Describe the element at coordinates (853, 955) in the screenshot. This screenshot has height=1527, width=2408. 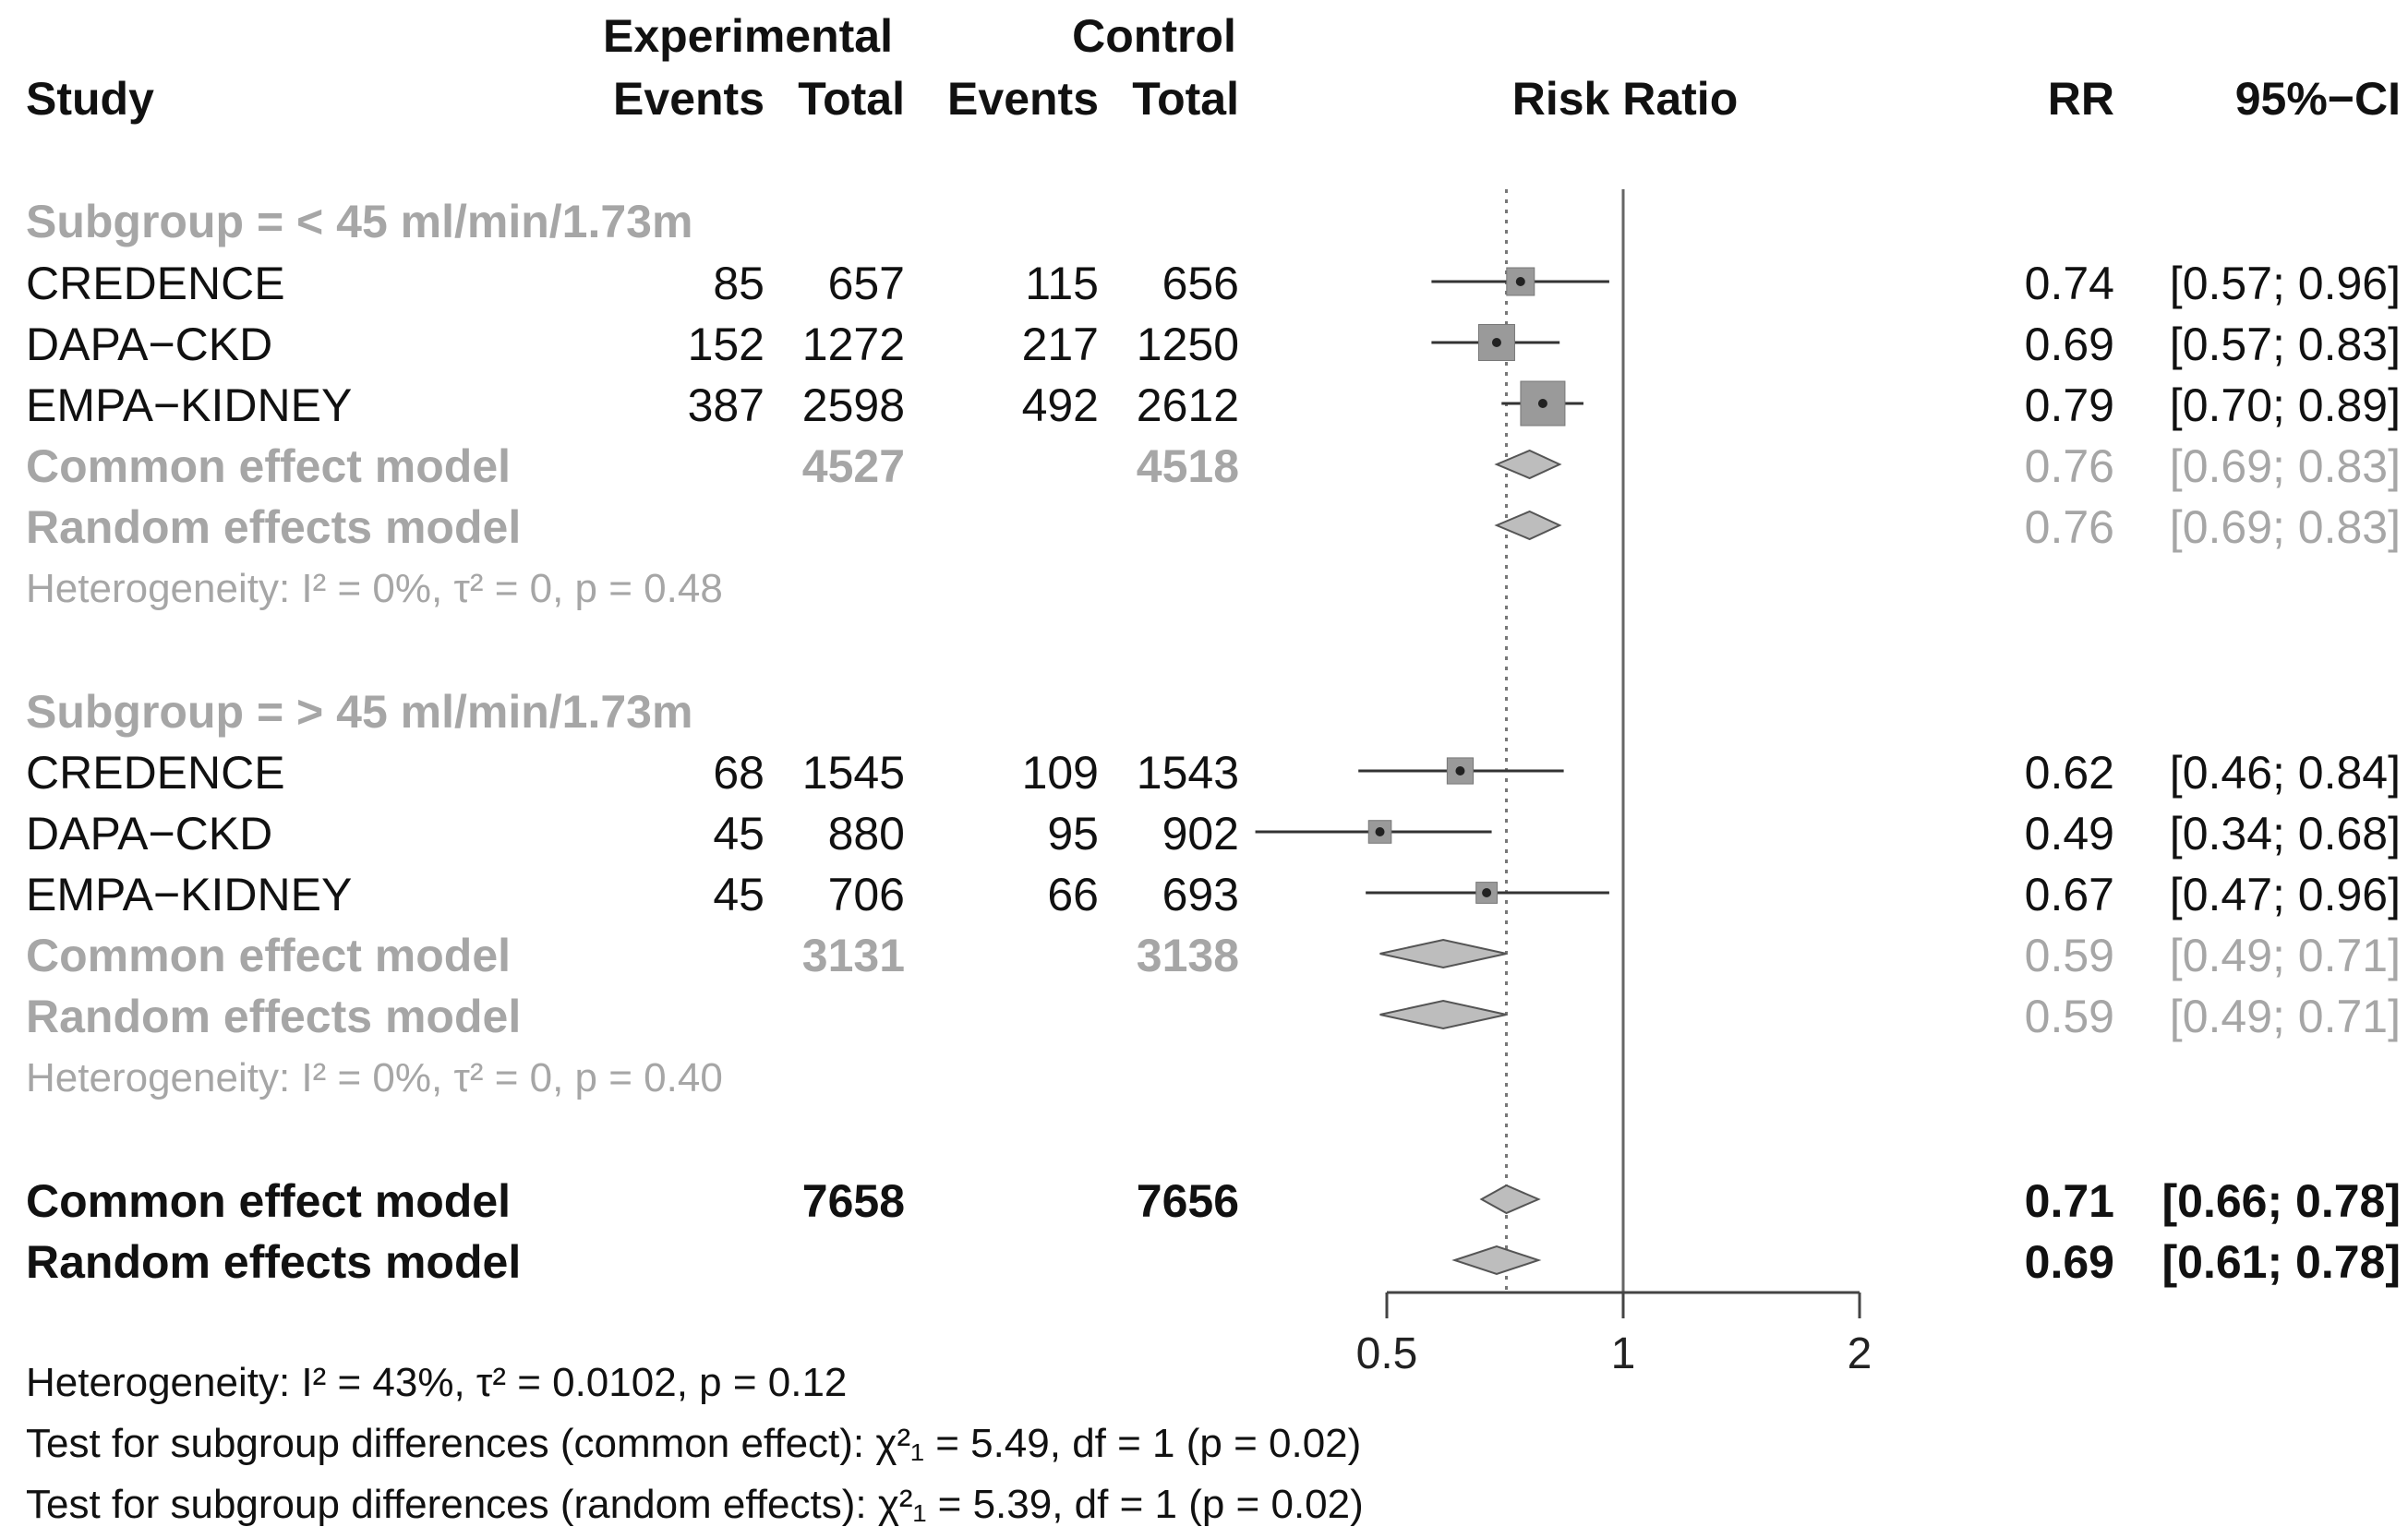
I see `common-exp-total: 3131` at that location.